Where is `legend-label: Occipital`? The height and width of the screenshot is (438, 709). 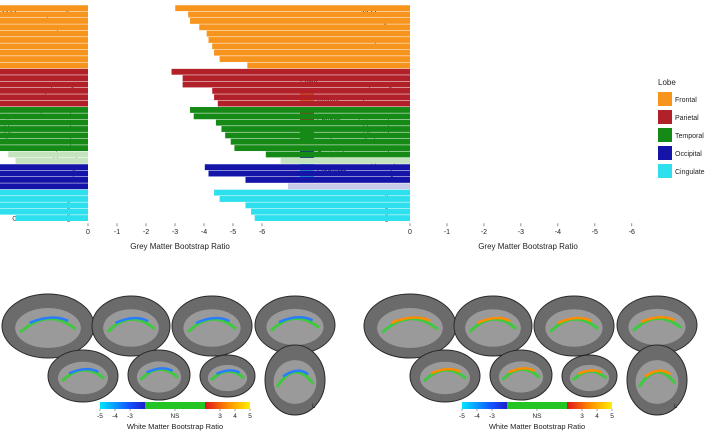 legend-label: Occipital is located at coordinates (688, 154).